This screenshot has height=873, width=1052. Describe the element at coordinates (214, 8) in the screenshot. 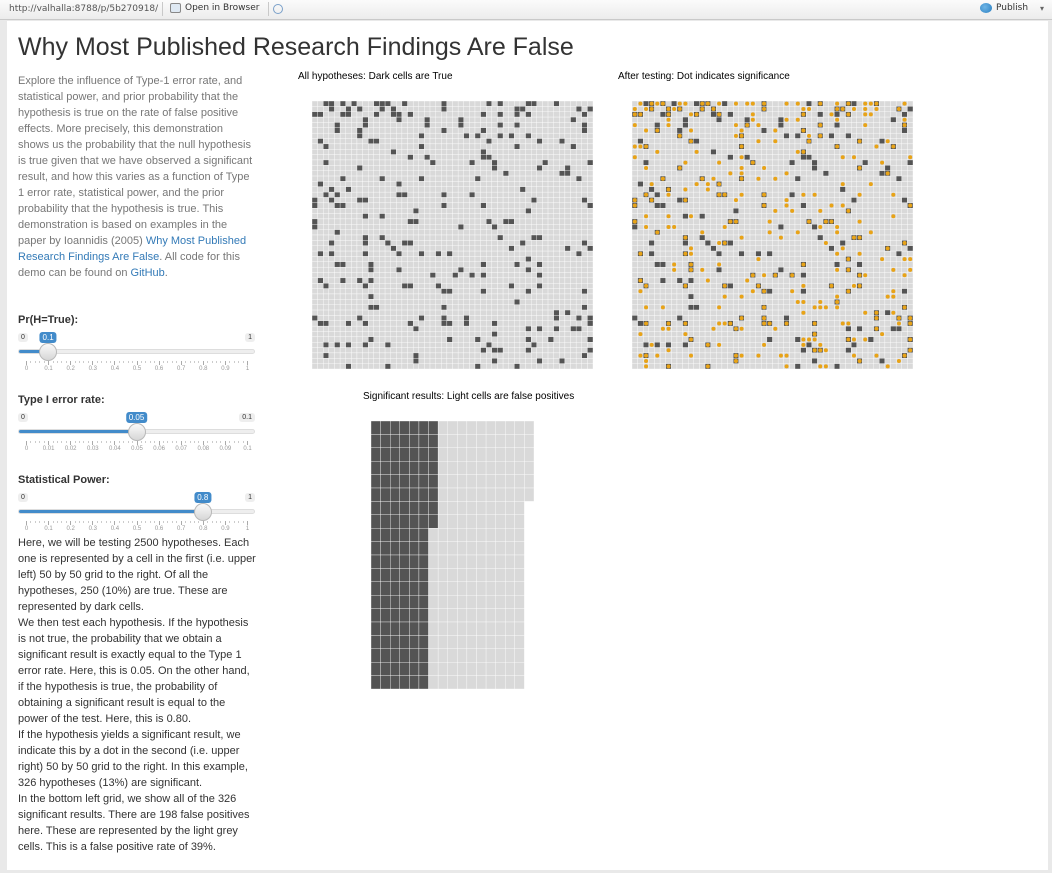

I see `open-in-browser-button: Open in Browser` at that location.